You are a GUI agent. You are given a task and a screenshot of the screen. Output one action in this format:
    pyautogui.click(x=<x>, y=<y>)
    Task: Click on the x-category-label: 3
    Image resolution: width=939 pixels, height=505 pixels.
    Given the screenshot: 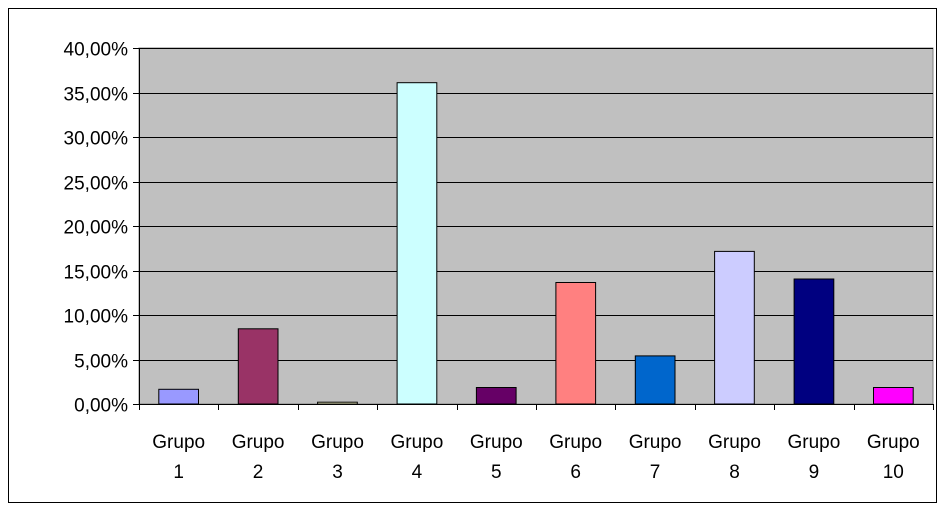 What is the action you would take?
    pyautogui.click(x=337, y=472)
    